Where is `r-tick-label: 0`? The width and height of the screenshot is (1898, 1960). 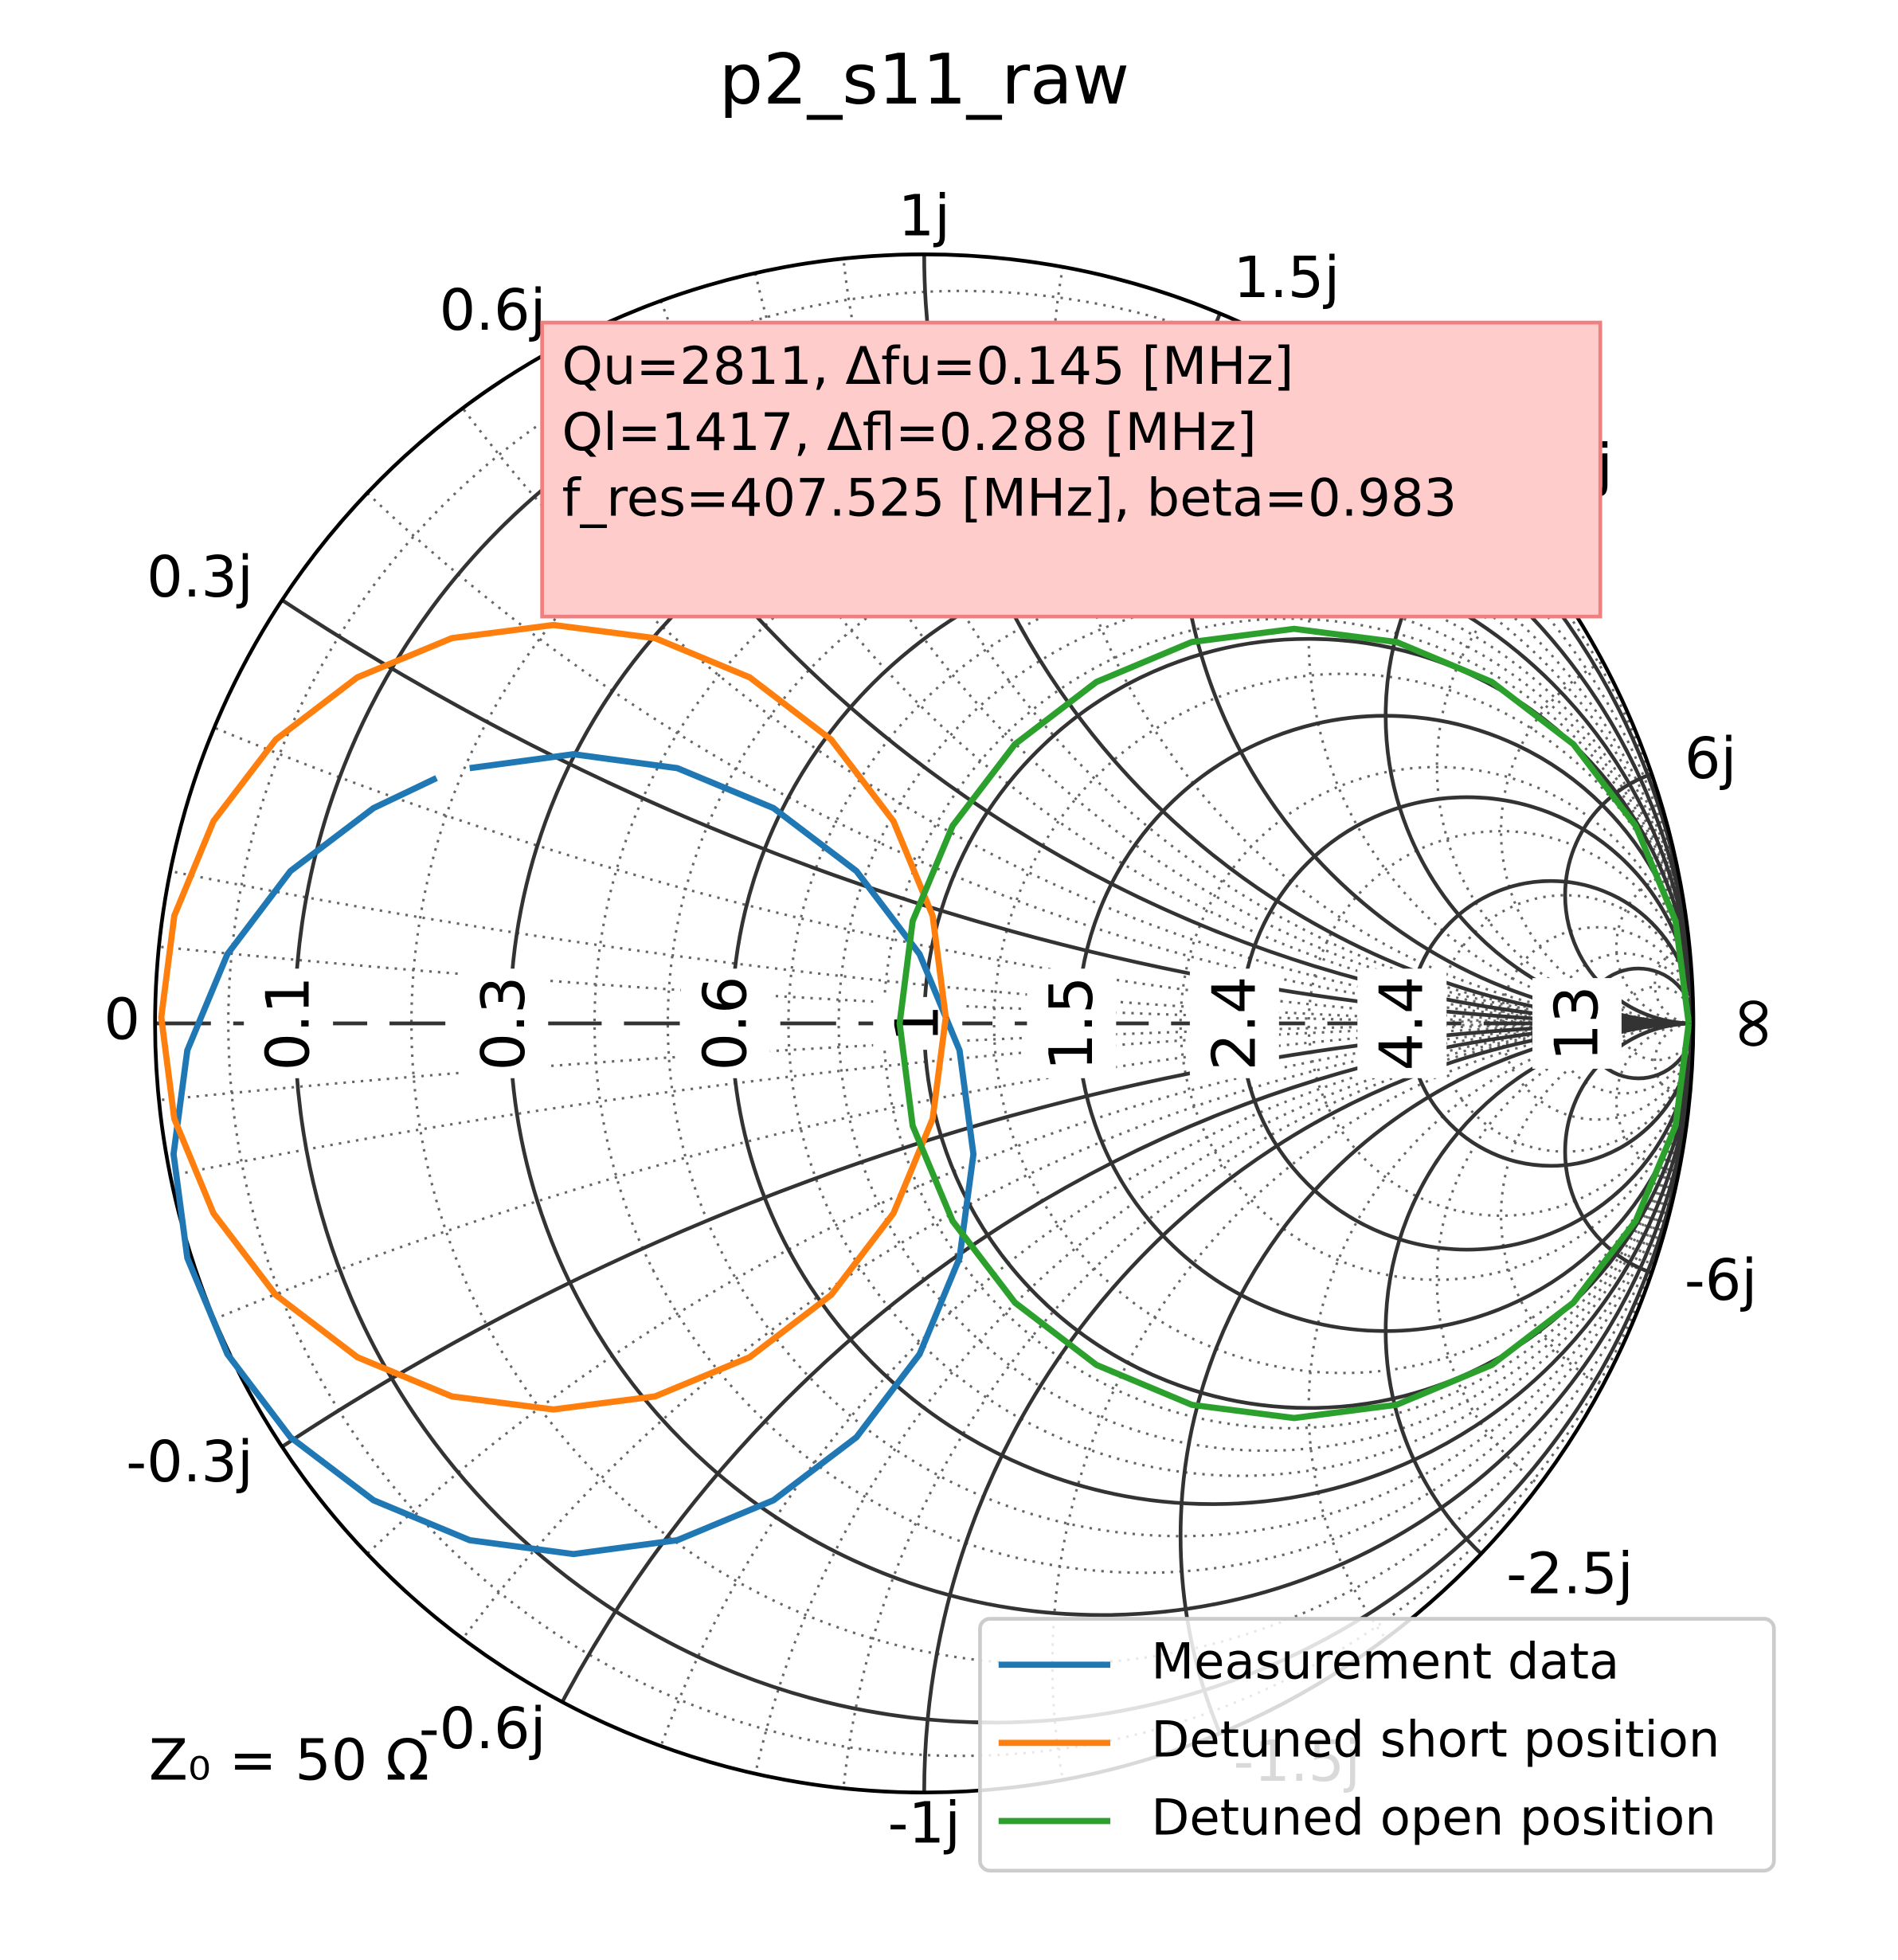 r-tick-label: 0 is located at coordinates (122, 1020).